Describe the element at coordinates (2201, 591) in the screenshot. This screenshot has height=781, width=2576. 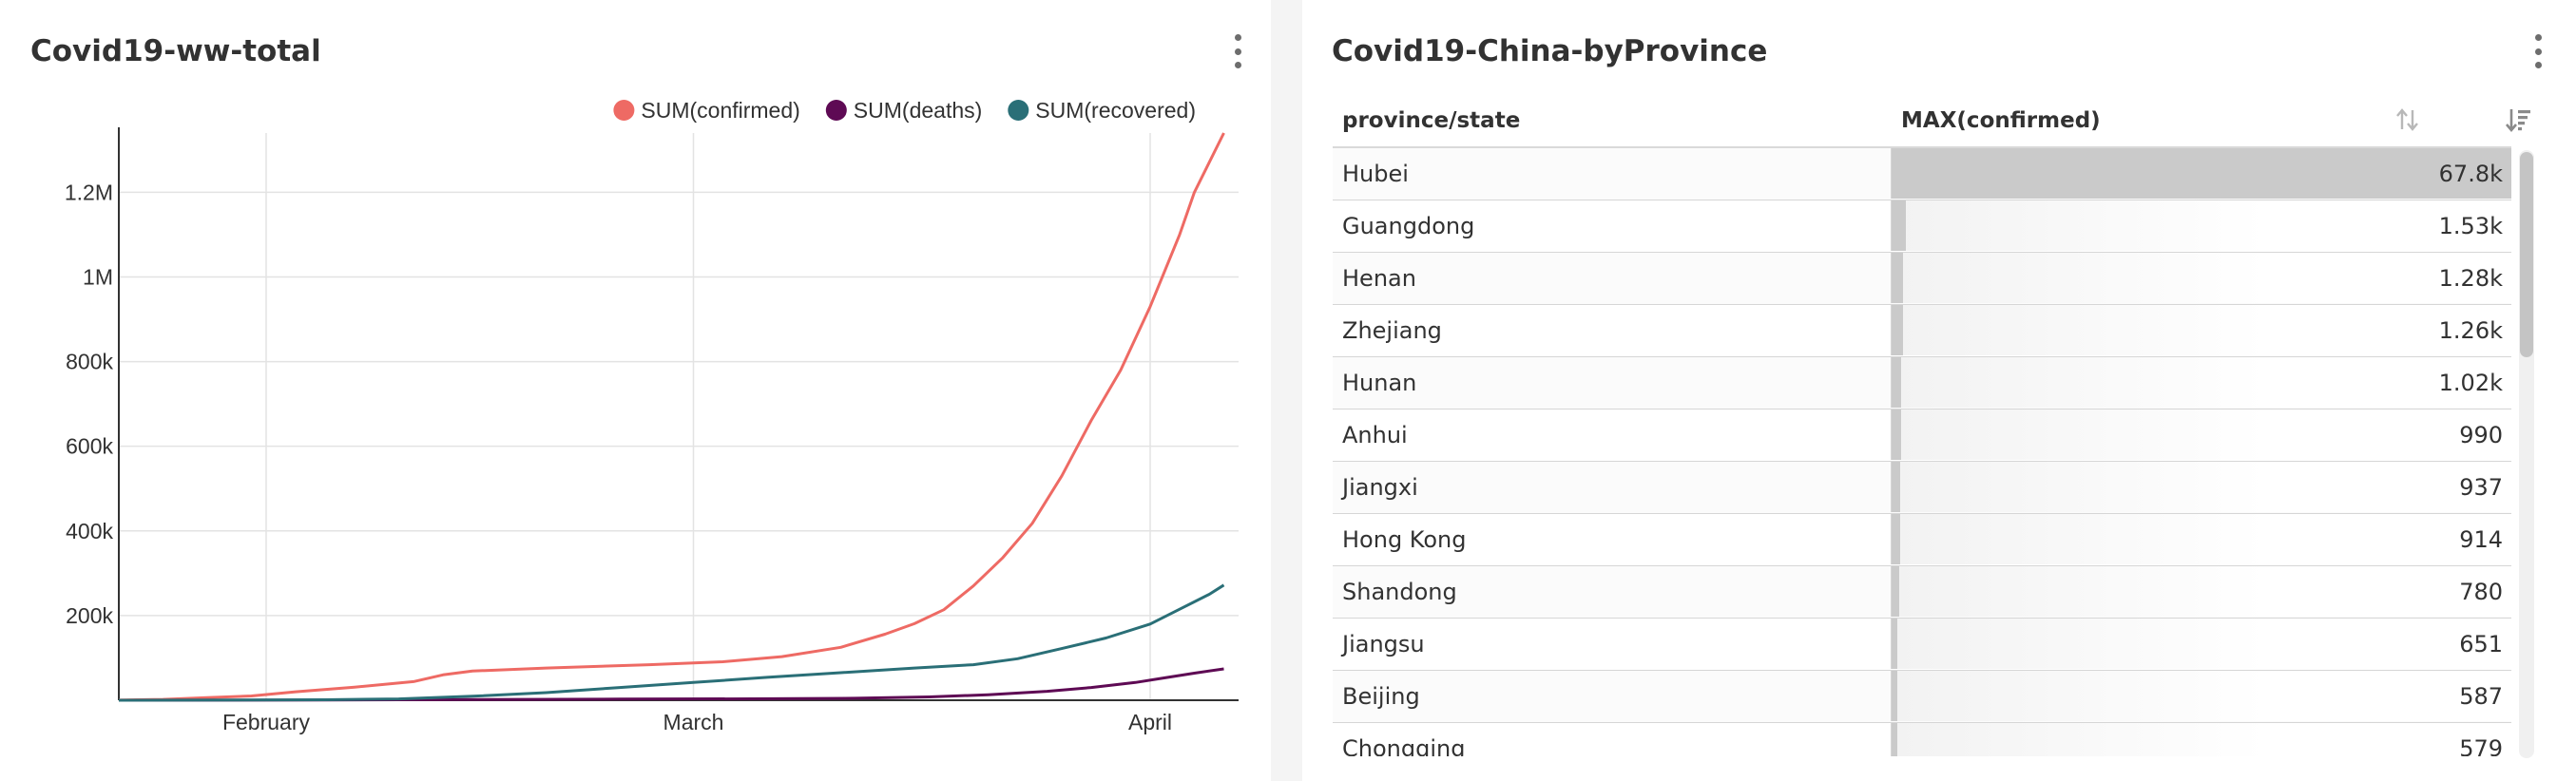
I see `confirmed-cell: 780` at that location.